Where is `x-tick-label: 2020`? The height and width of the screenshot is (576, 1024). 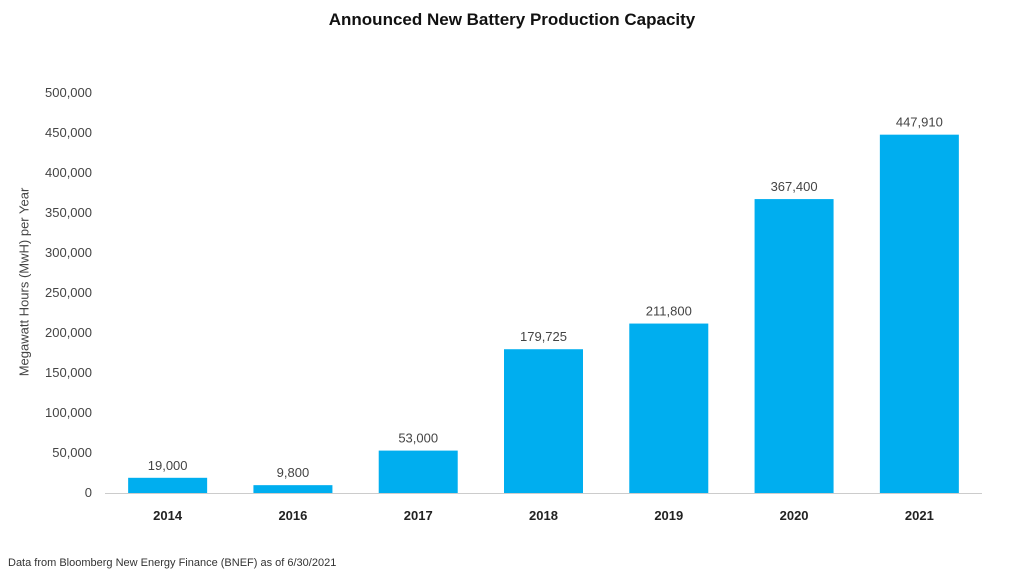
x-tick-label: 2020 is located at coordinates (794, 515).